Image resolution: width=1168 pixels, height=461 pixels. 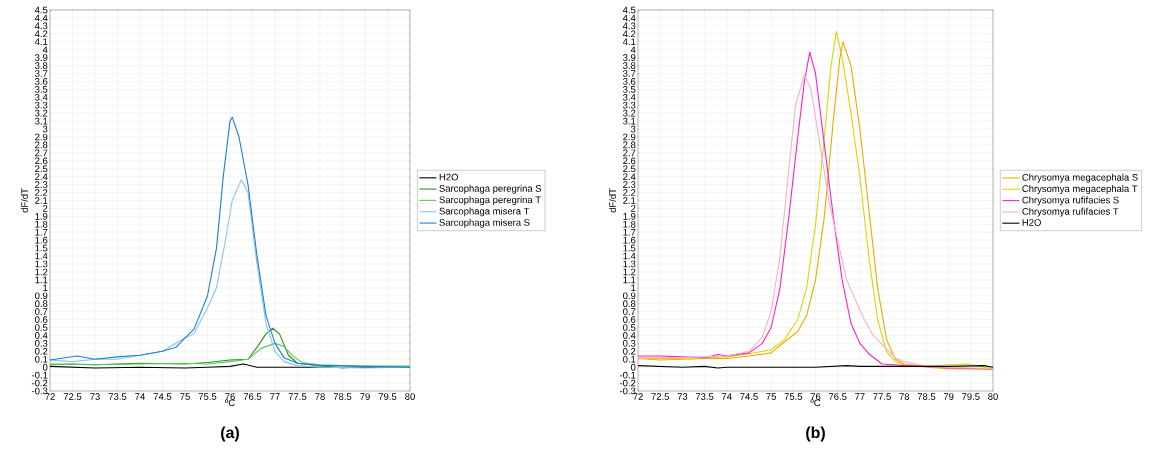 What do you see at coordinates (629, 184) in the screenshot?
I see `y-tick-label: 2.3` at bounding box center [629, 184].